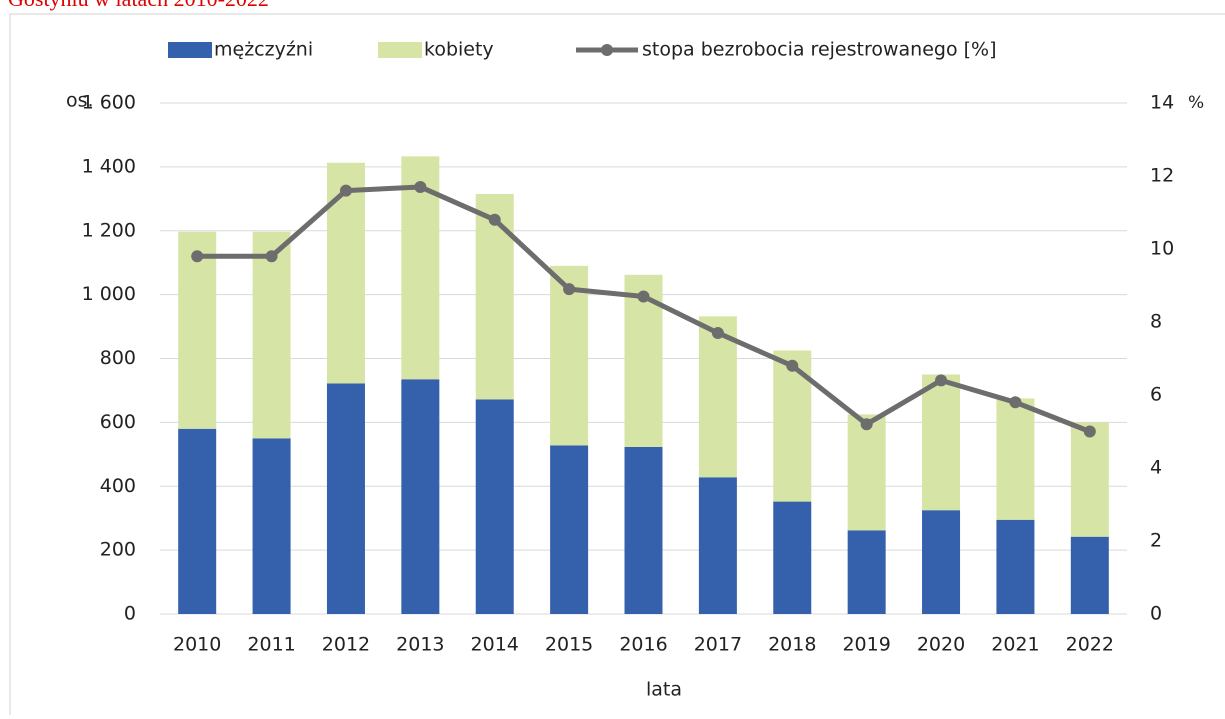  I want to click on x-tick-label: 2014, so click(495, 645).